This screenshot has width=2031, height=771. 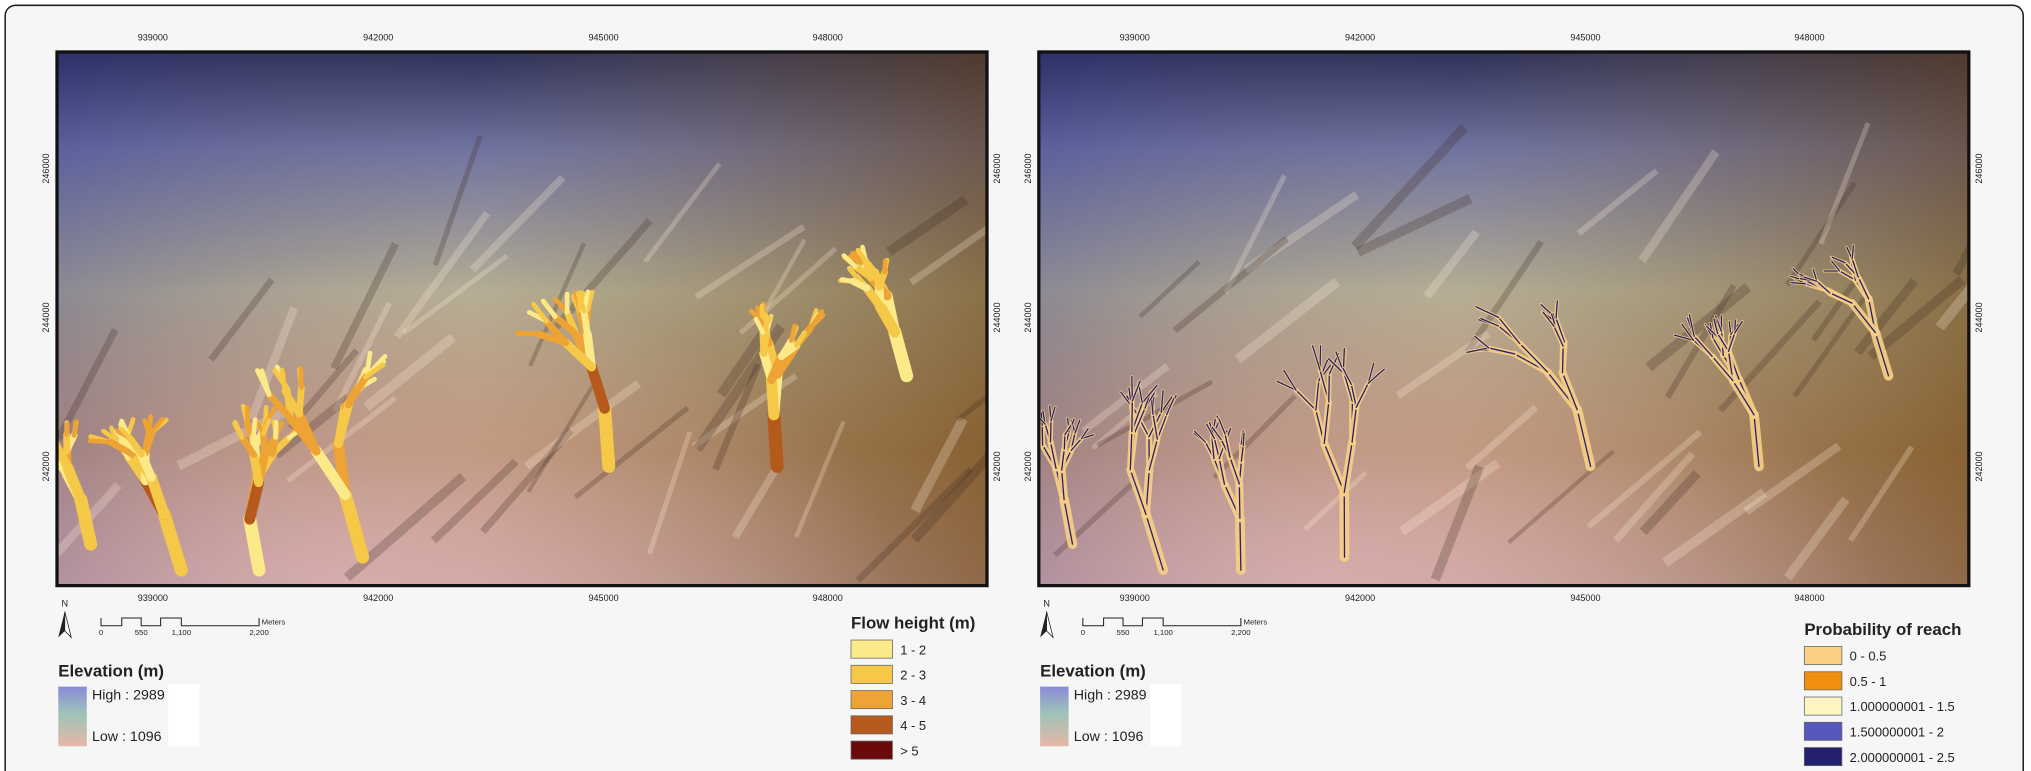 I want to click on elevation-ramp, so click(x=72, y=716).